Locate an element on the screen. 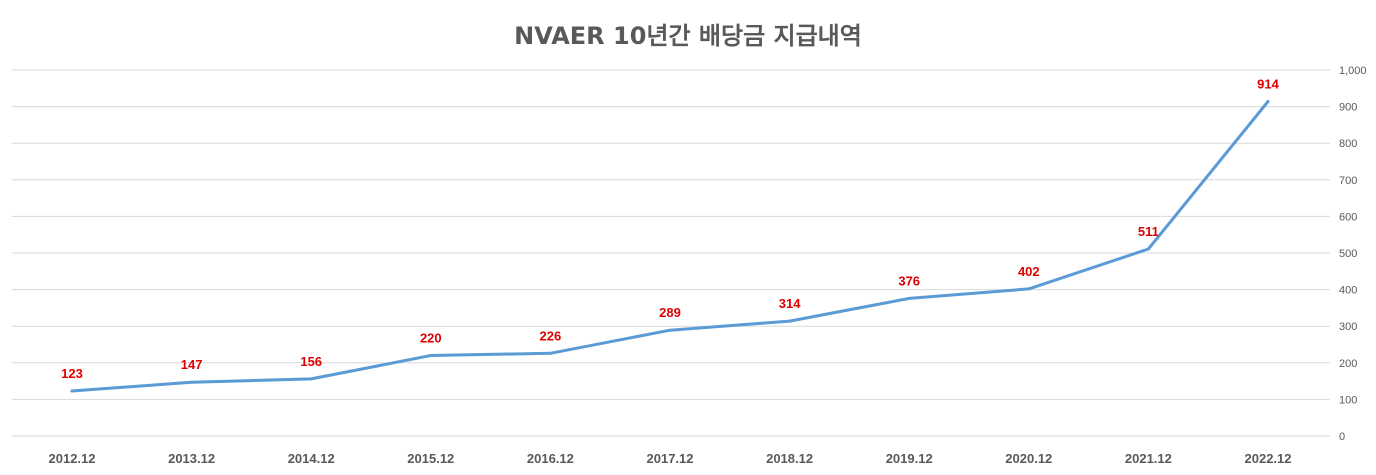 The image size is (1376, 475). x-tick-label: 2020.12 is located at coordinates (1028, 458).